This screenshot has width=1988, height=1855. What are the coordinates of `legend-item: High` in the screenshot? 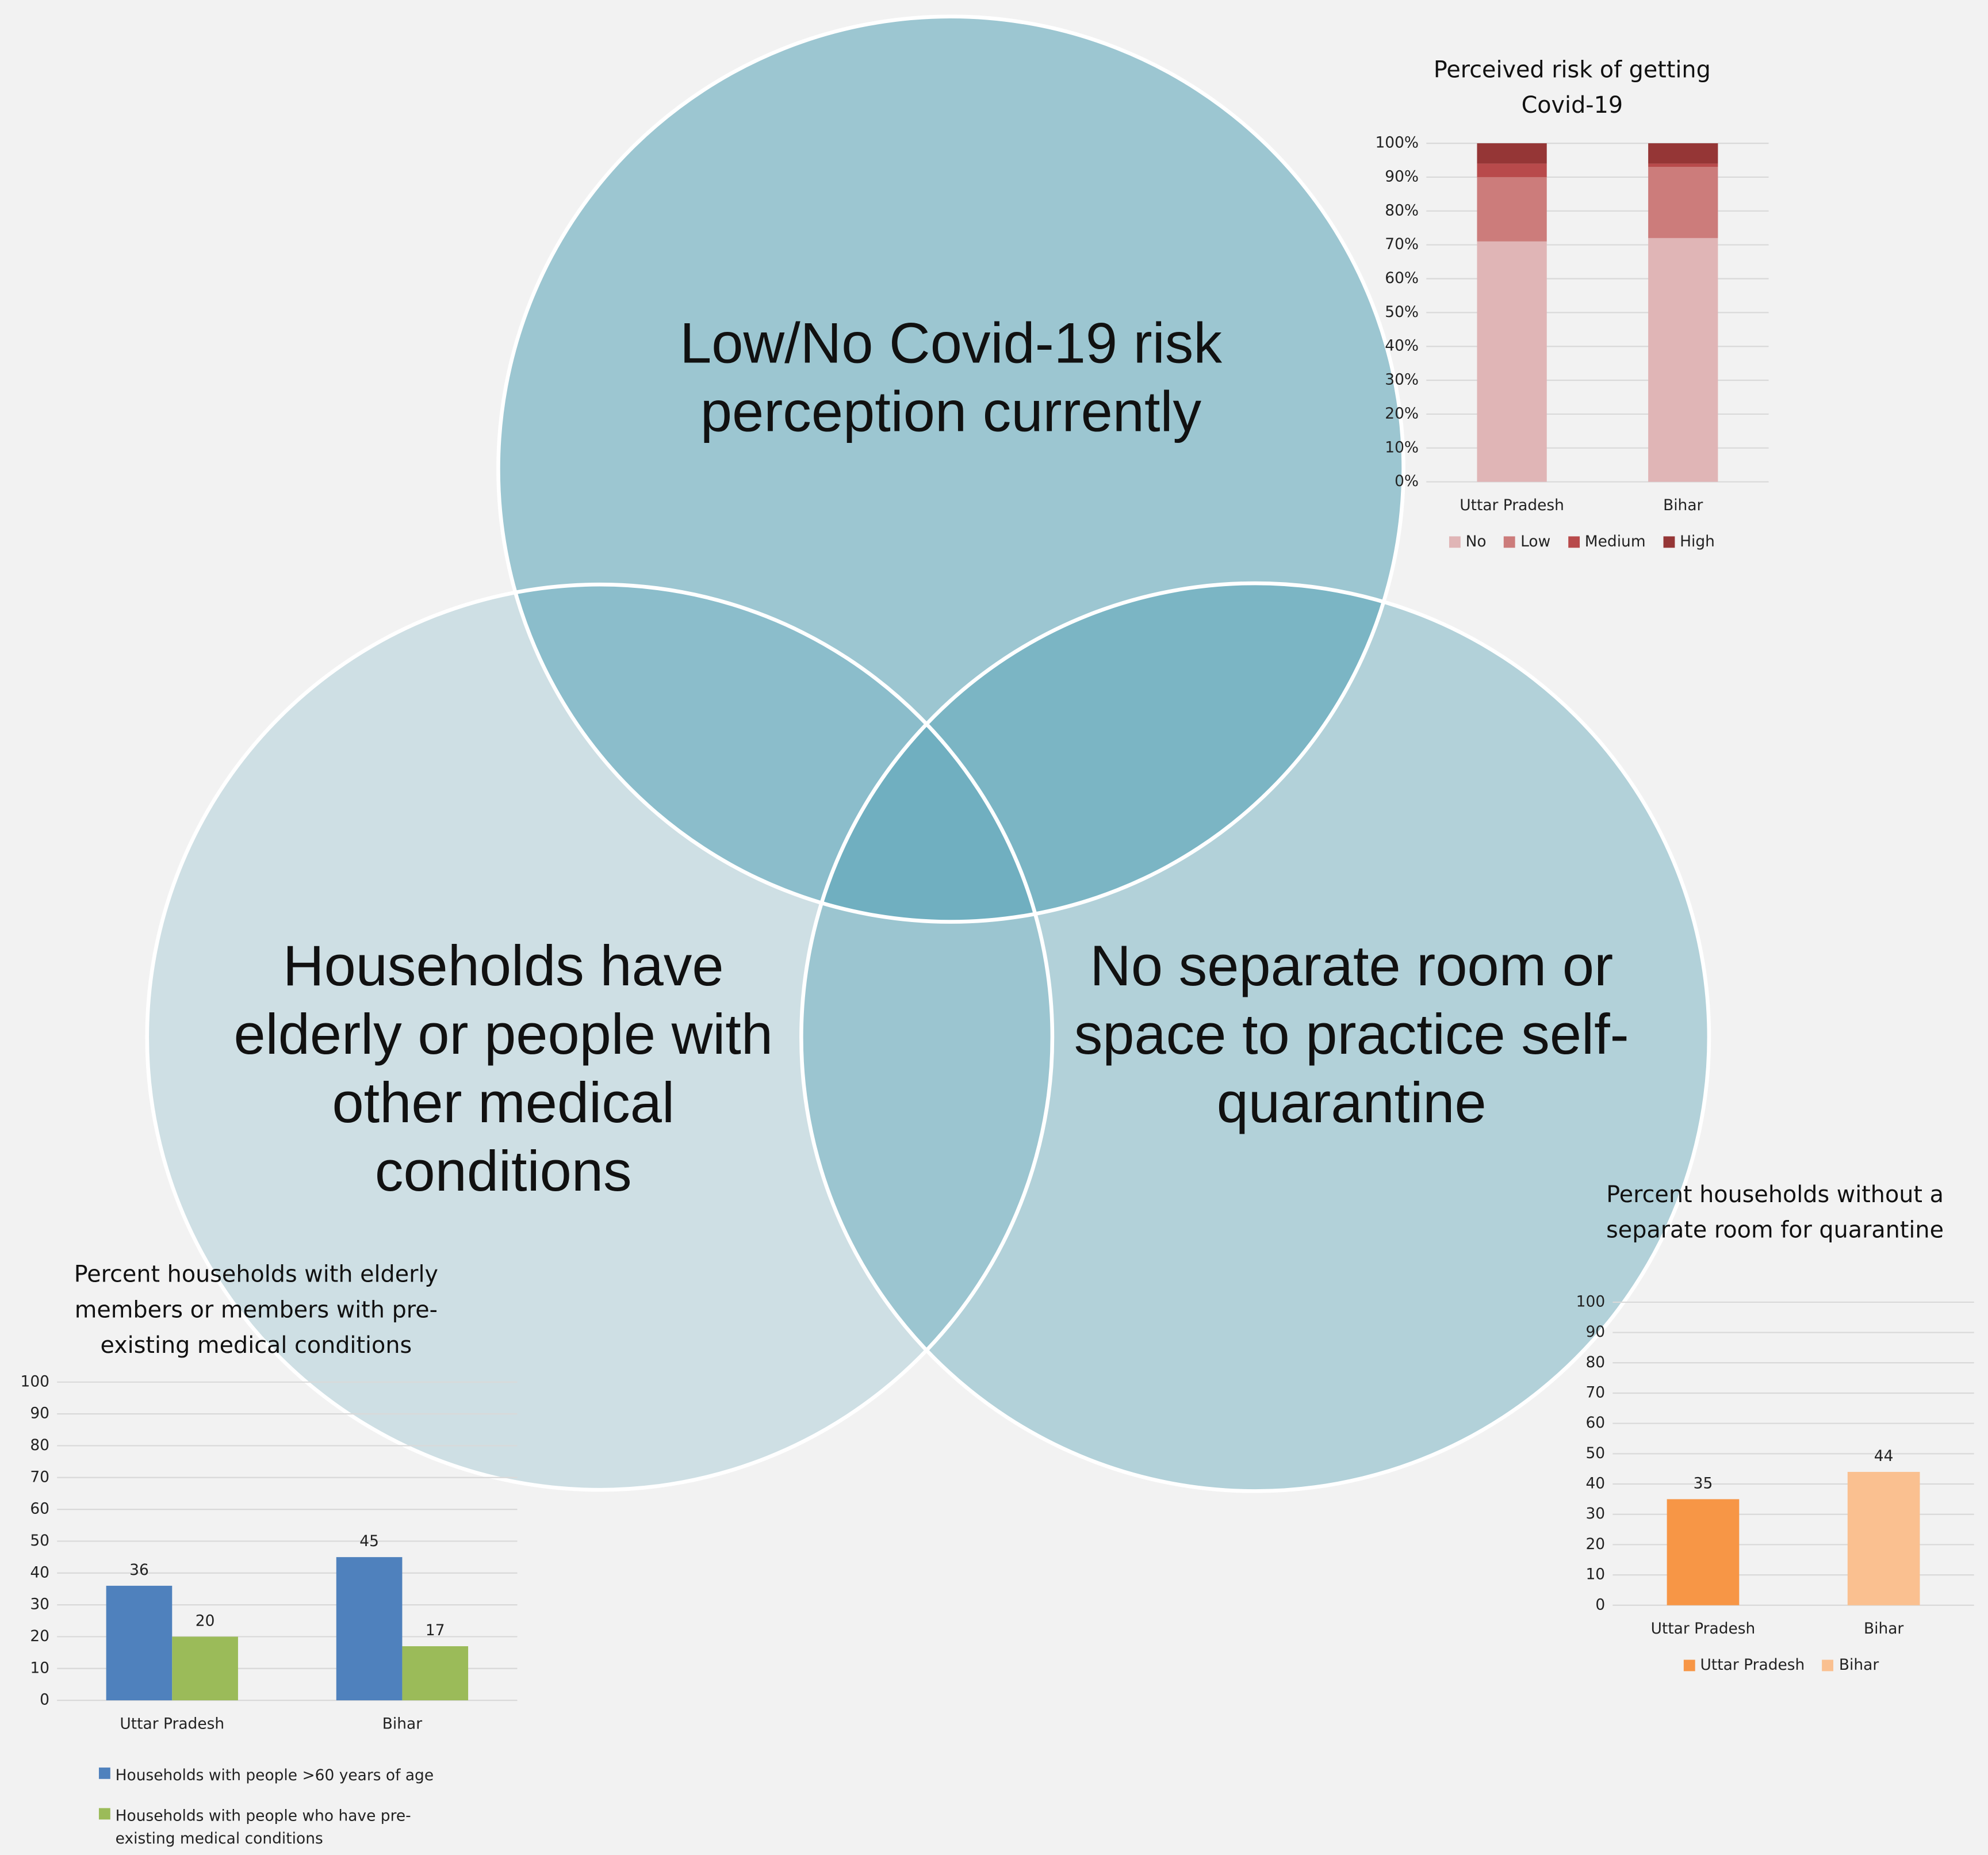 It's located at (1689, 541).